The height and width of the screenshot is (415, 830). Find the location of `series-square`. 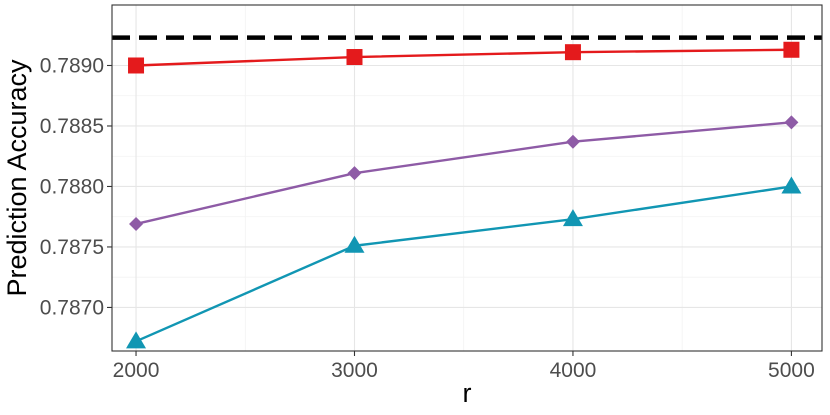

series-square is located at coordinates (464, 57).